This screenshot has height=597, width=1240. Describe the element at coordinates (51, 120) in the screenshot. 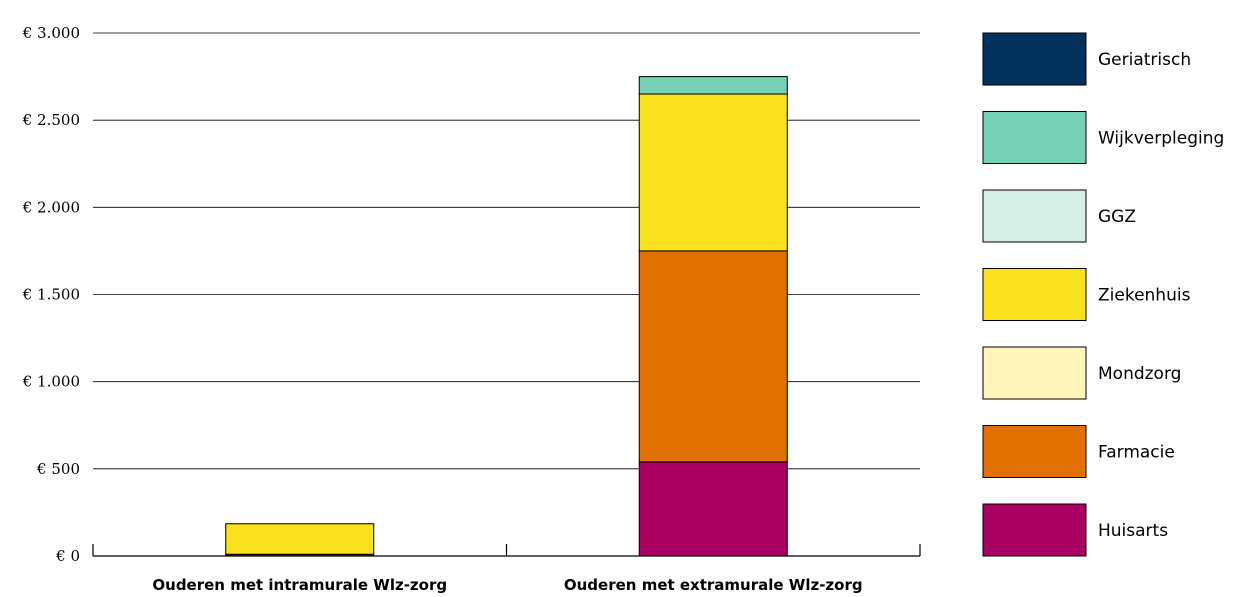

I see `y-tick-label: € 2.500` at that location.